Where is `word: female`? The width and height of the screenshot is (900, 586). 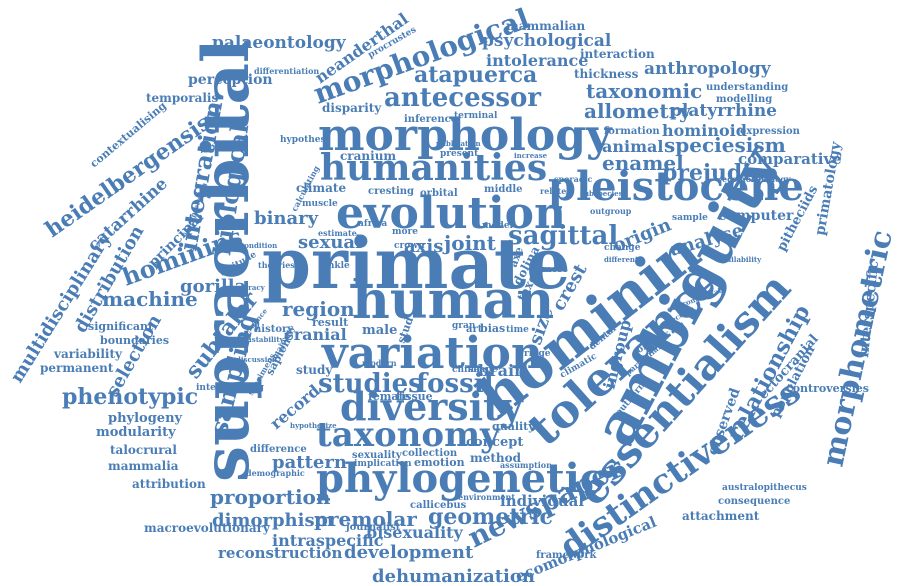
word: female is located at coordinates (389, 396).